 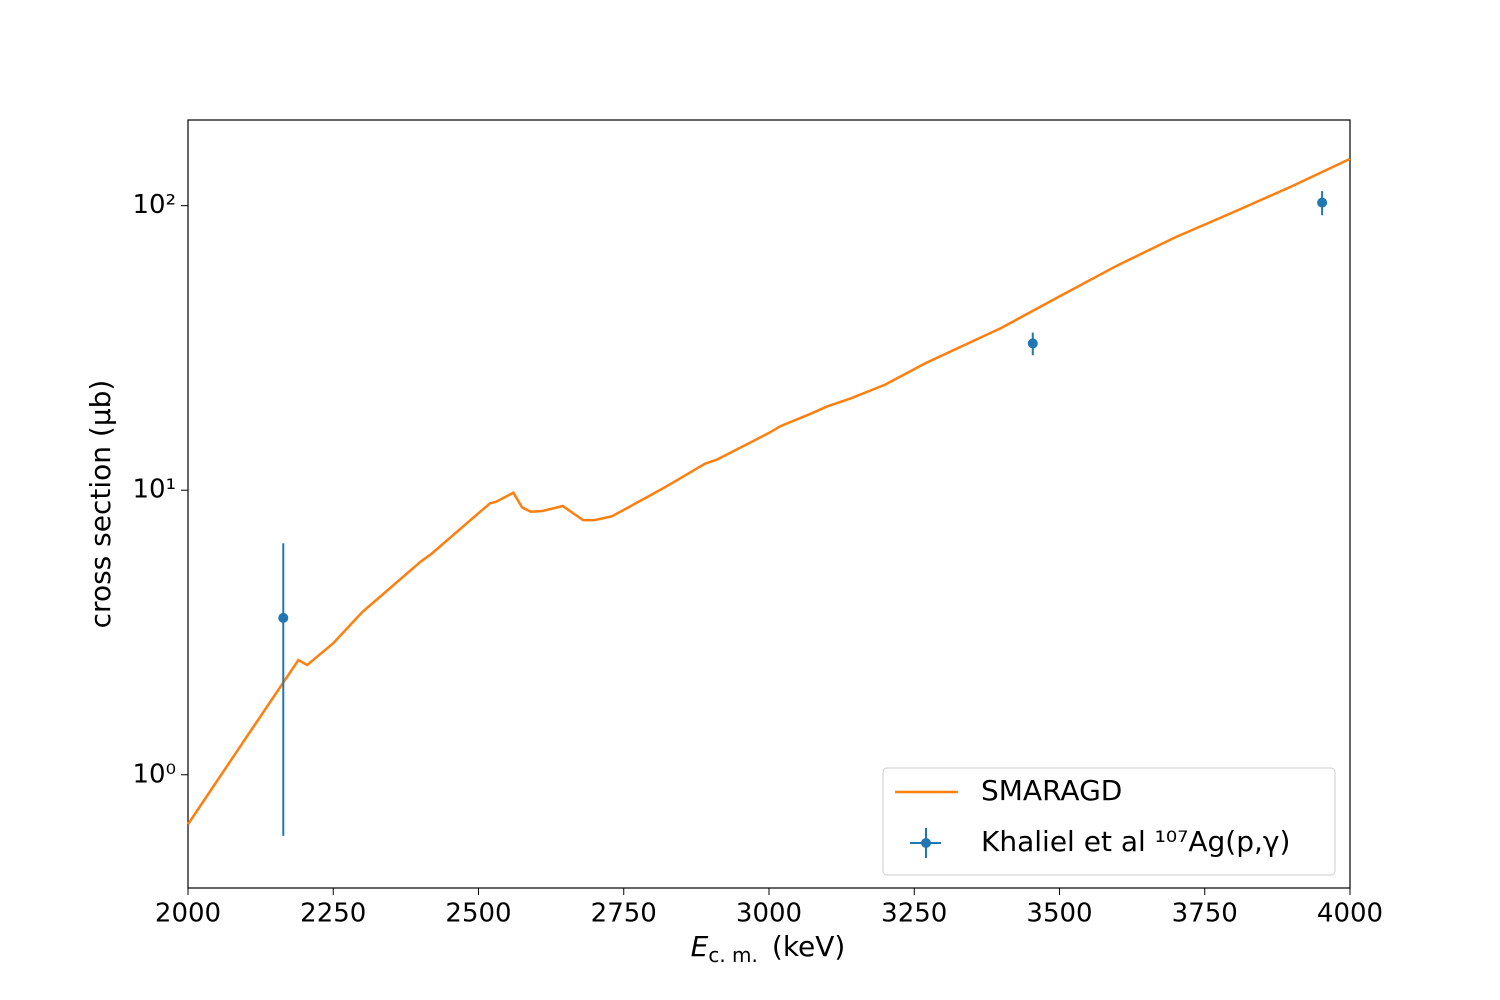 What do you see at coordinates (1135, 841) in the screenshot?
I see `legend-label: Khaliel et al ¹⁰⁷Ag(p,γ)` at bounding box center [1135, 841].